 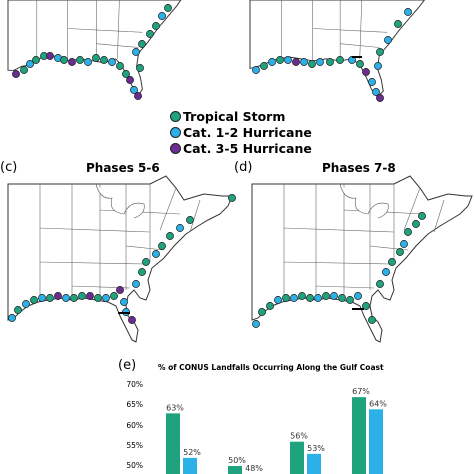 I want to click on legend-item: Cat. 1-2 Hurricane, so click(x=241, y=132).